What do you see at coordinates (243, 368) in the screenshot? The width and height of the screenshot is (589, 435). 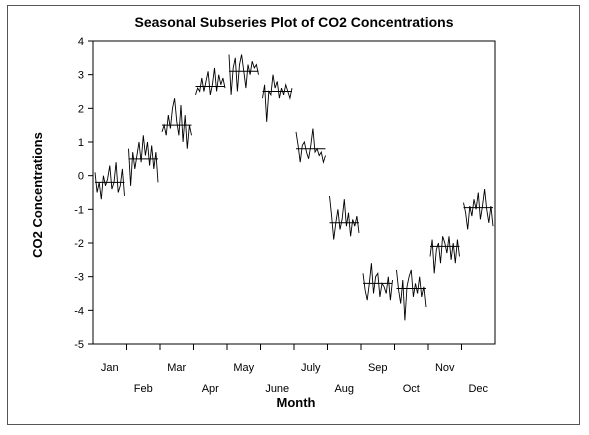 I see `month-label-may: May` at bounding box center [243, 368].